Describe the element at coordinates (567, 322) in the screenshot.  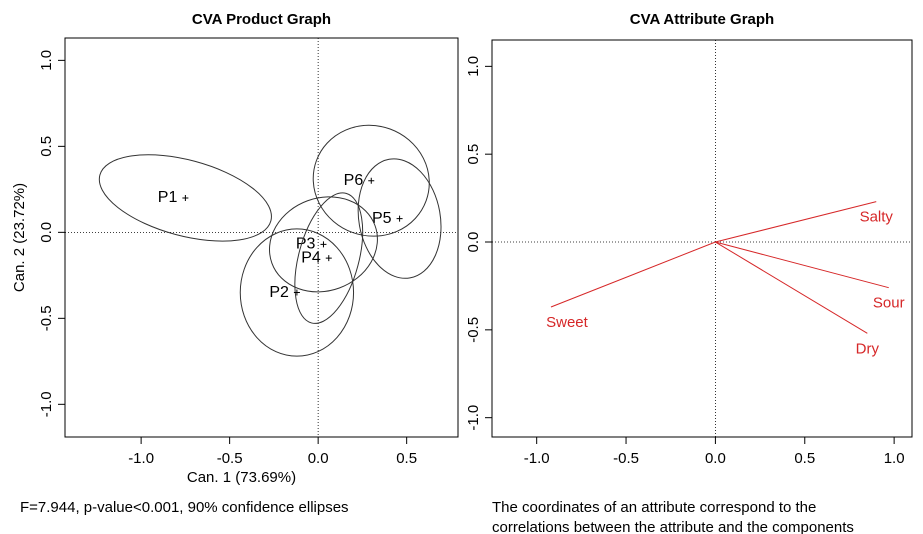
I see `vector-label: Sweet` at that location.